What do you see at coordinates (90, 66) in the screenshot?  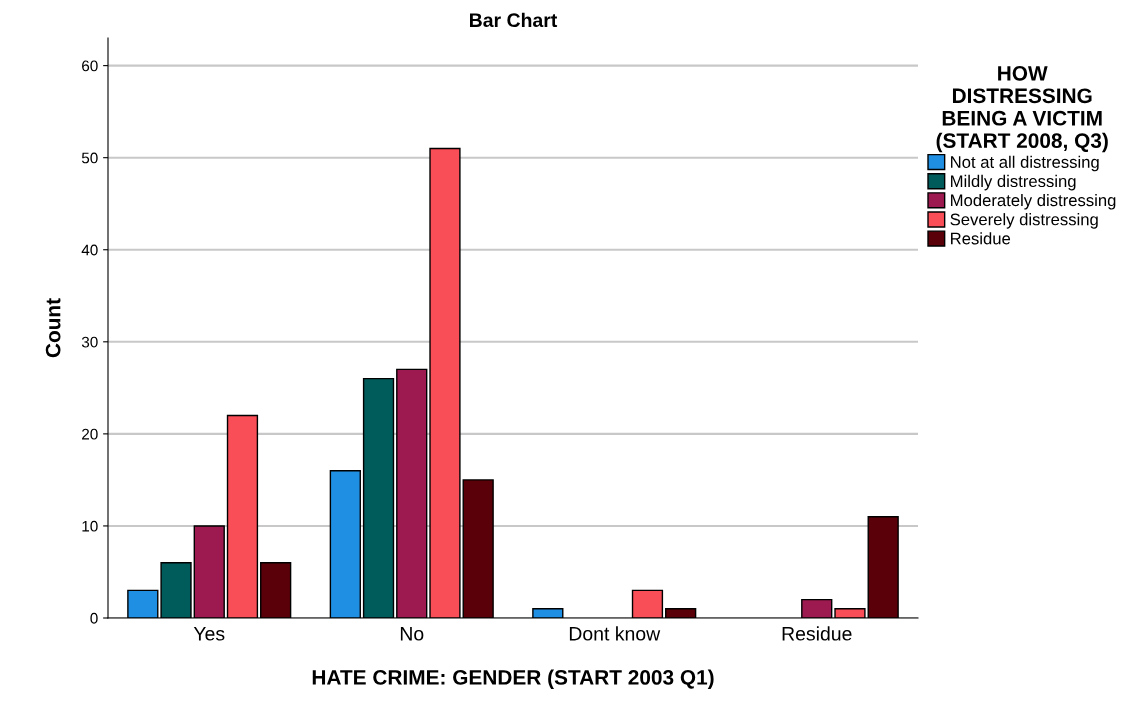 I see `y-tick-label: 60` at bounding box center [90, 66].